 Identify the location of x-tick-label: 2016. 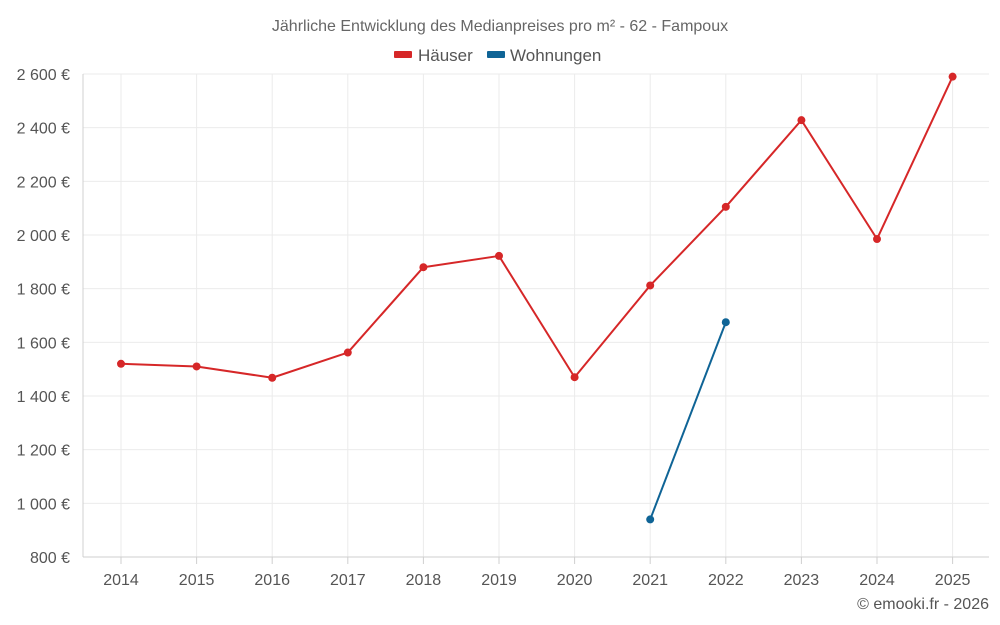
(272, 580).